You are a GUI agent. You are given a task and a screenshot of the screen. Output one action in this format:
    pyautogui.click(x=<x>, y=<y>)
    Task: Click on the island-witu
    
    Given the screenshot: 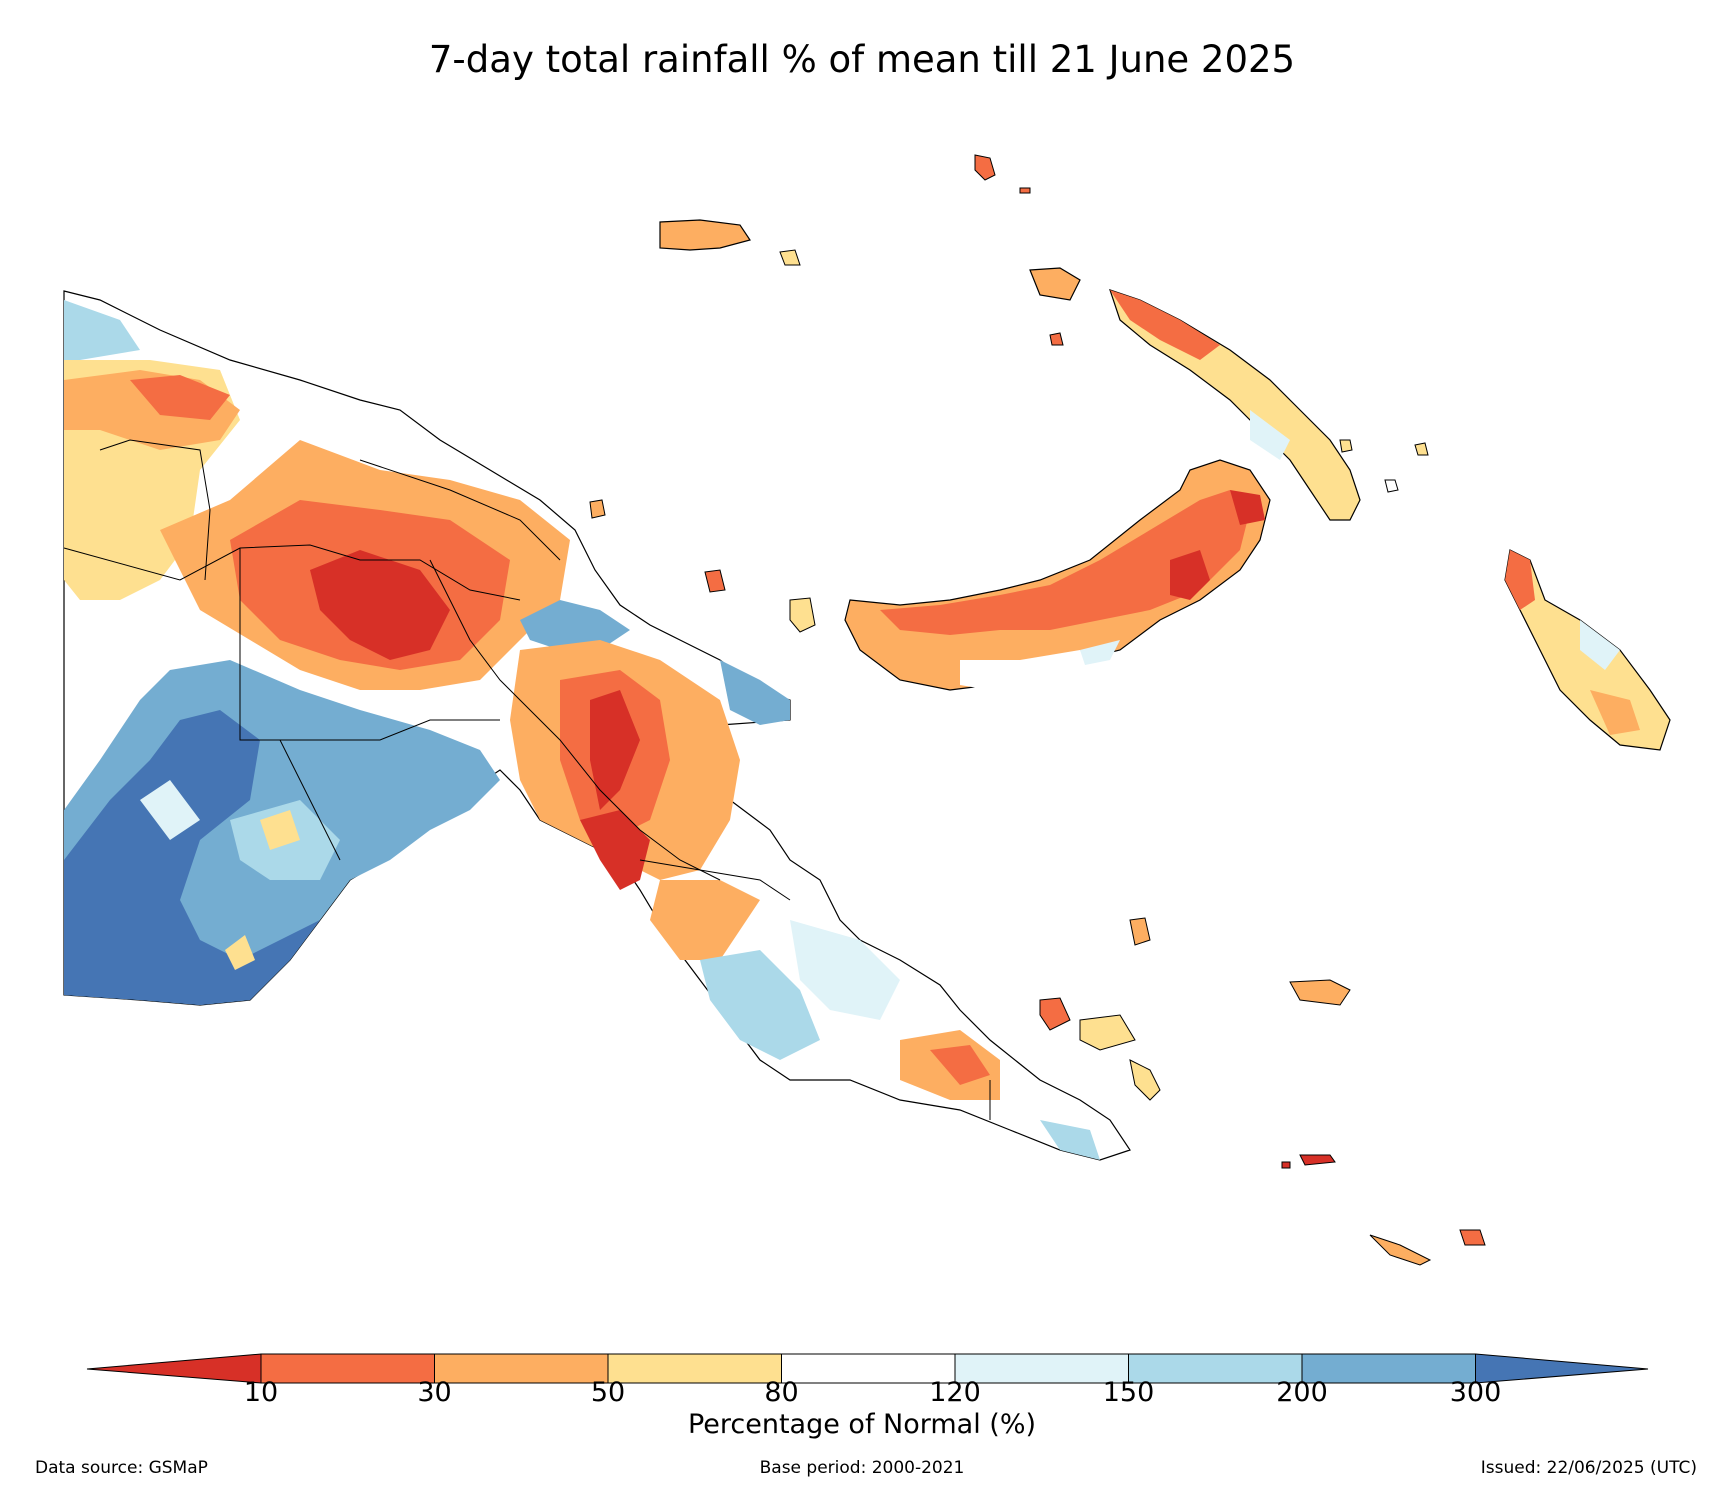 What is the action you would take?
    pyautogui.click(x=1056, y=339)
    